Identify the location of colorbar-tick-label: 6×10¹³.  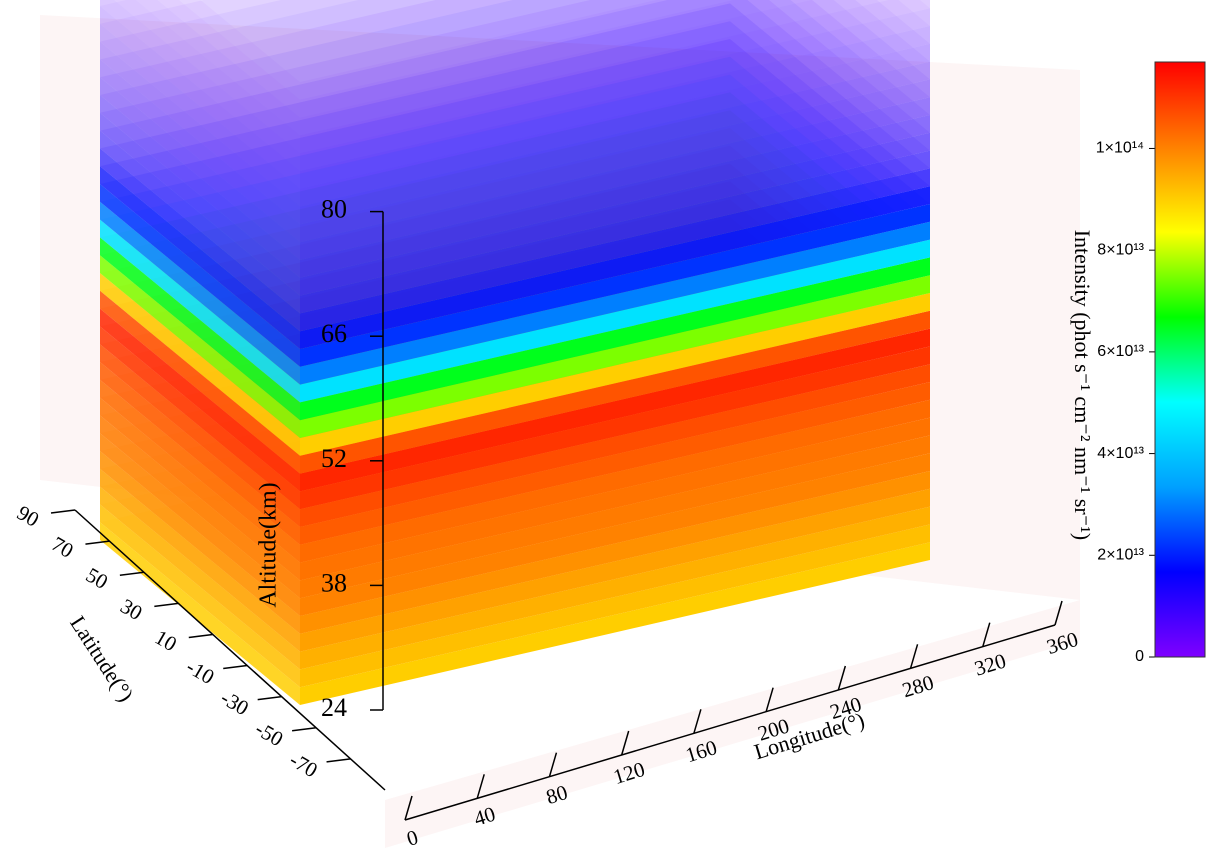
(1120, 351).